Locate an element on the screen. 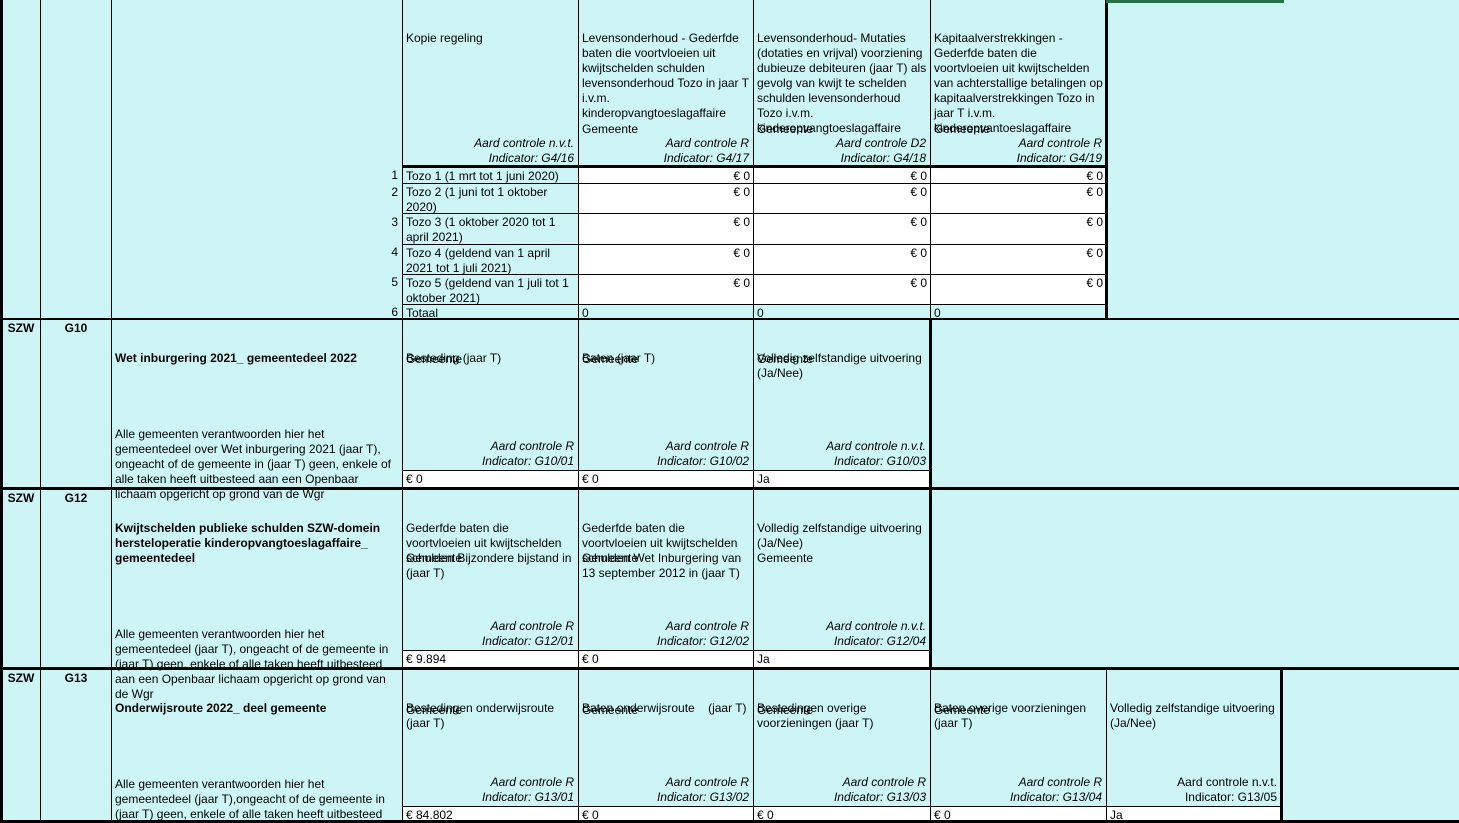 The height and width of the screenshot is (823, 1459). row-number: 2 is located at coordinates (394, 192).